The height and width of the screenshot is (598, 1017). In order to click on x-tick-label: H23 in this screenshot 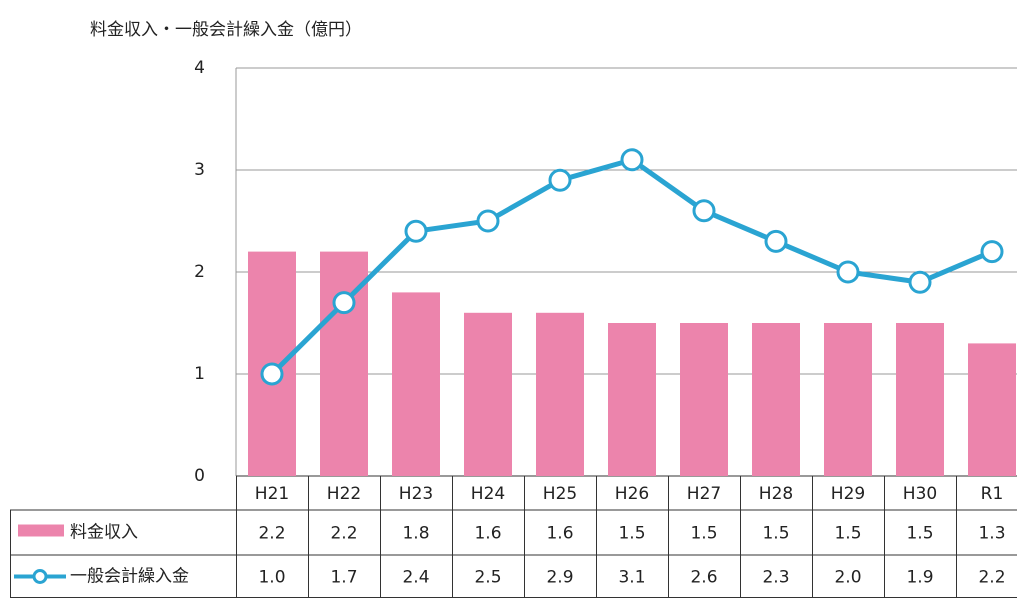, I will do `click(416, 494)`.